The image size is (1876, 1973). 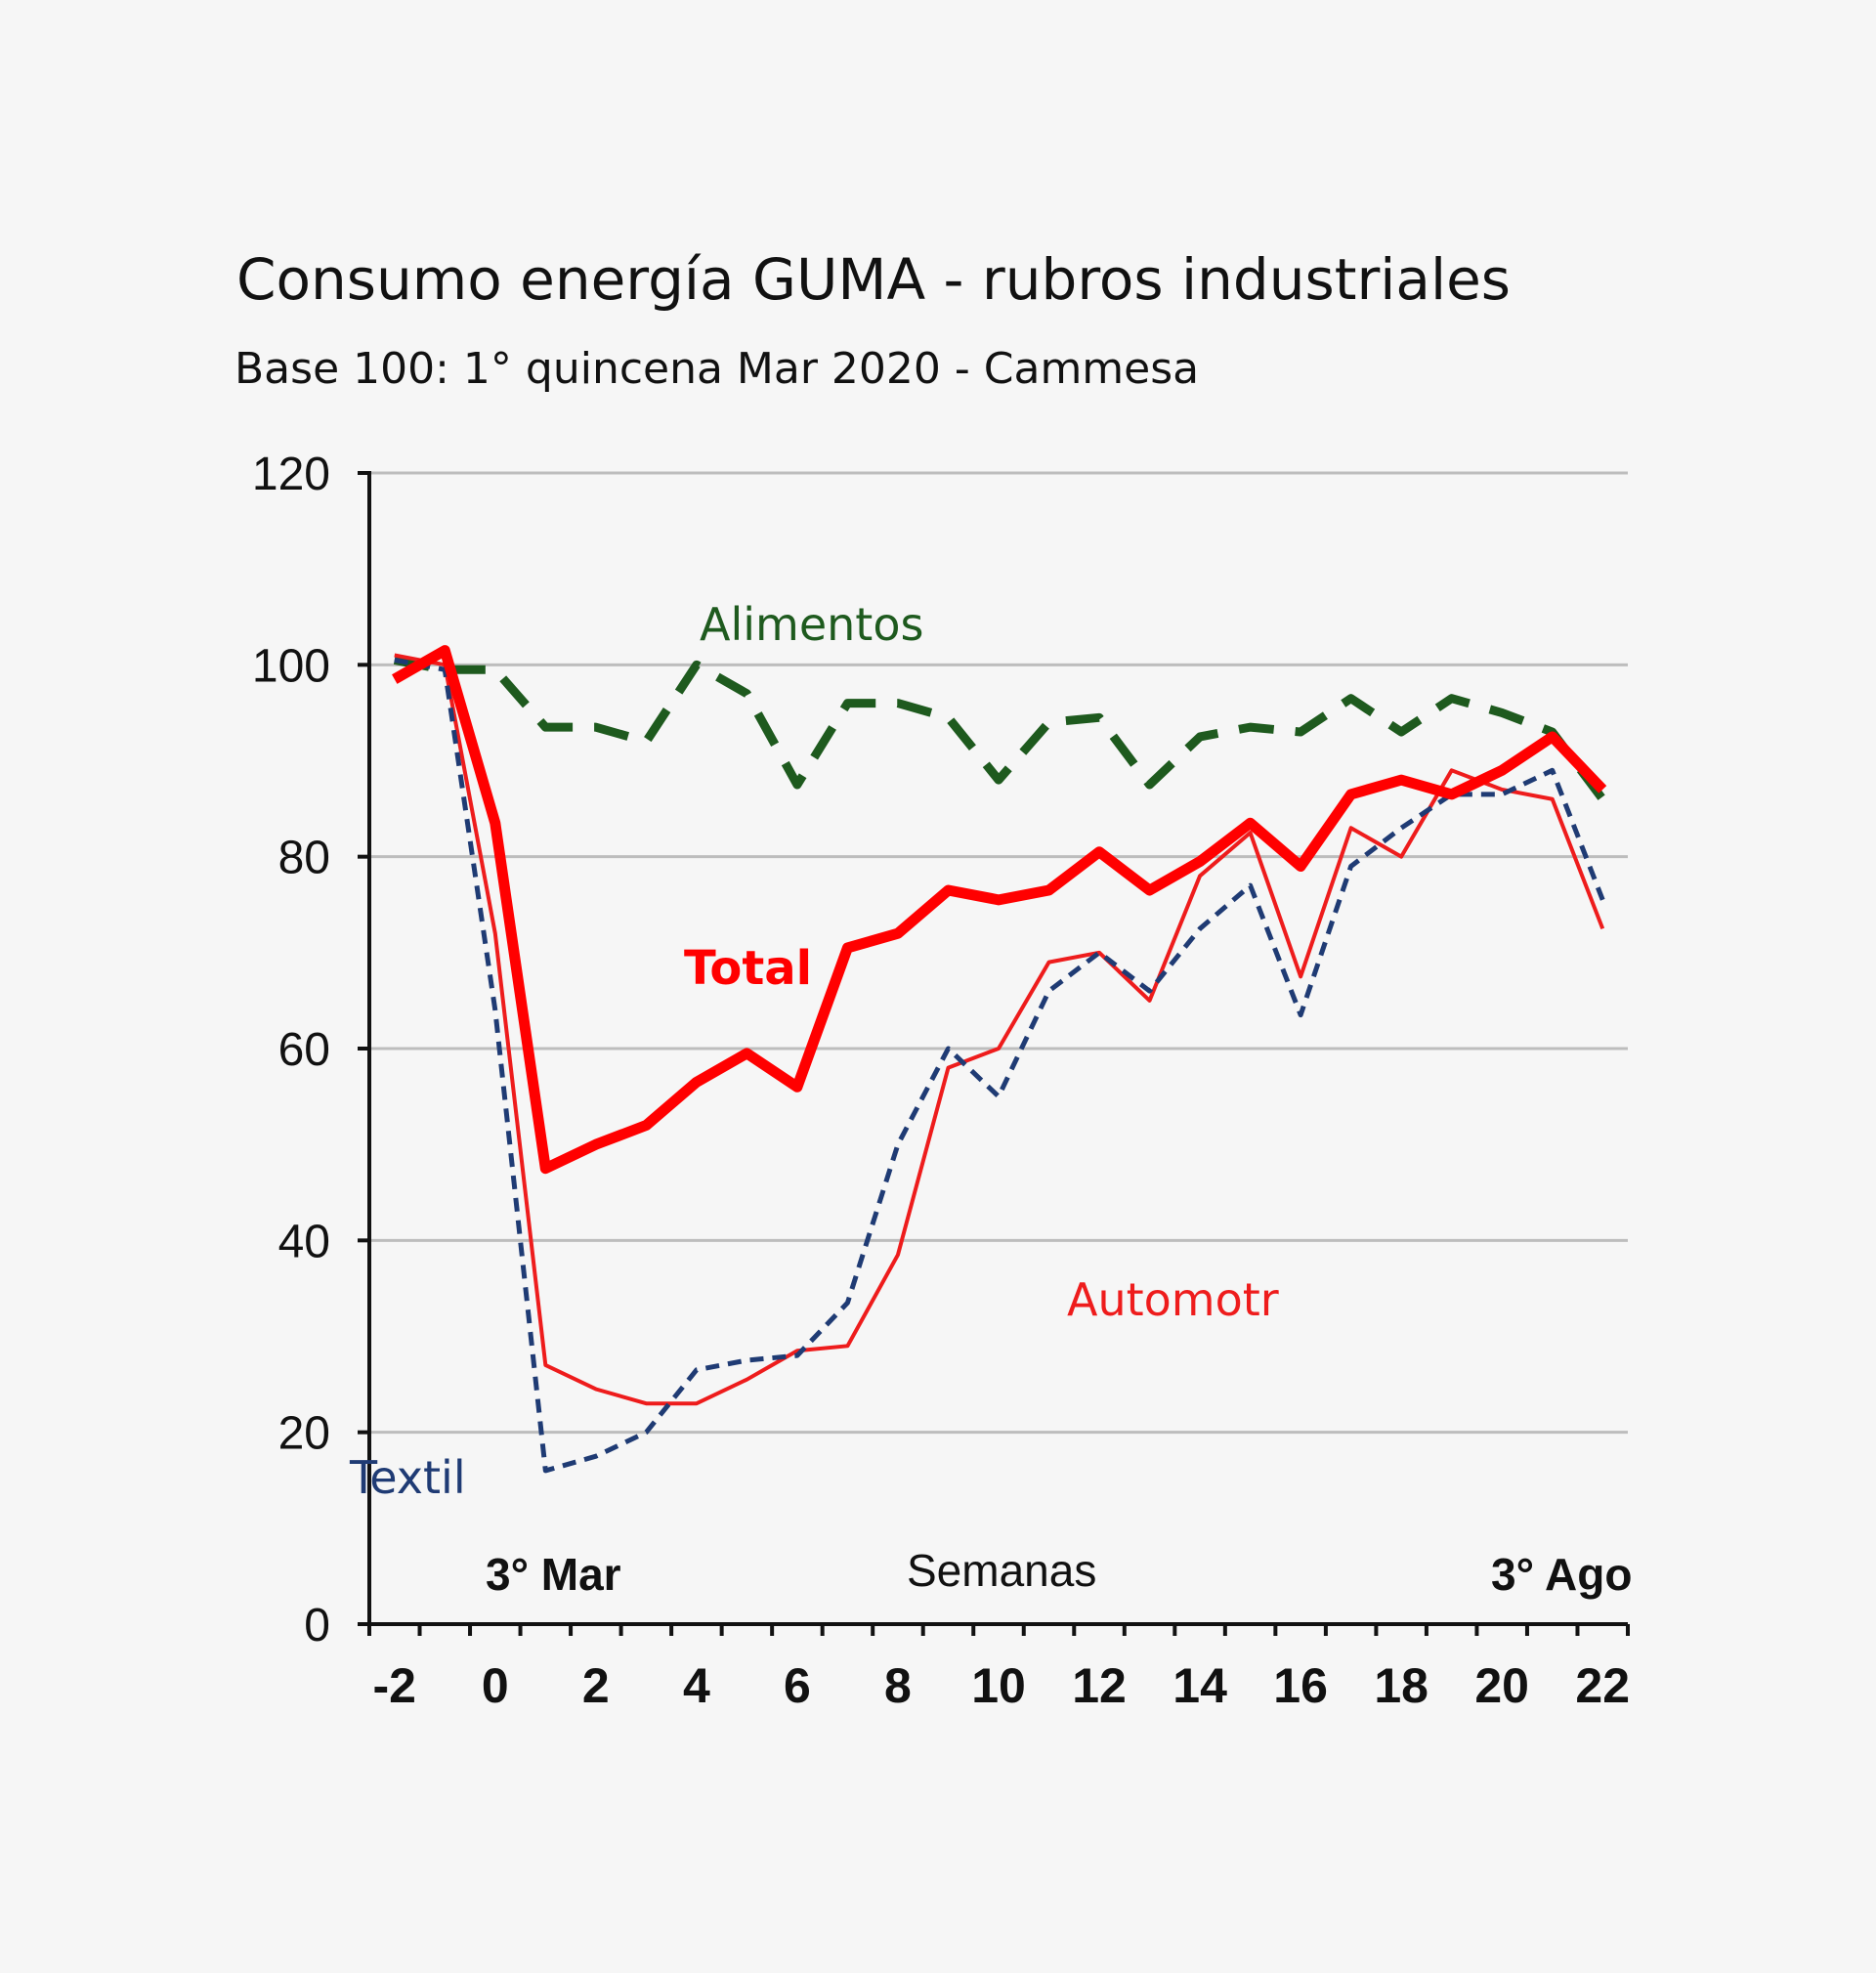 What do you see at coordinates (811, 624) in the screenshot?
I see `series-label-alimentos: Alimentos` at bounding box center [811, 624].